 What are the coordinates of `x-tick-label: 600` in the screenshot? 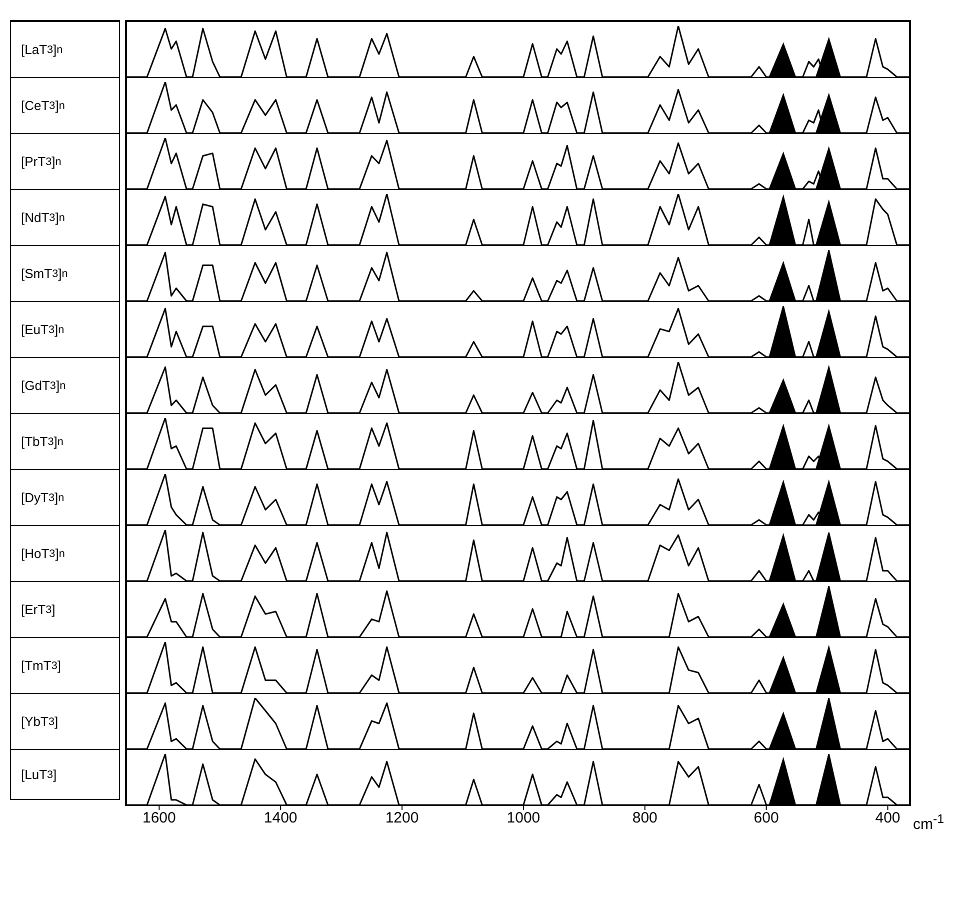 It's located at (766, 818).